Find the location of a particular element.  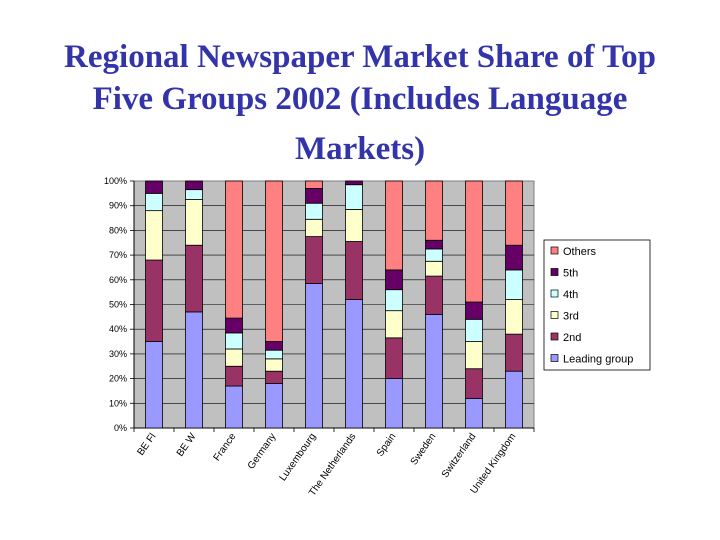

category-label: Switzerland is located at coordinates (459, 455).